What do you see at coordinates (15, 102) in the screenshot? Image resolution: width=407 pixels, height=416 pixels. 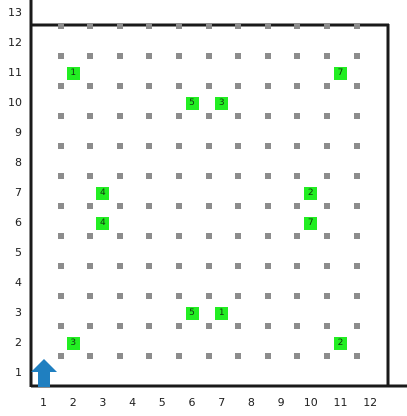 I see `row-label: 10` at bounding box center [15, 102].